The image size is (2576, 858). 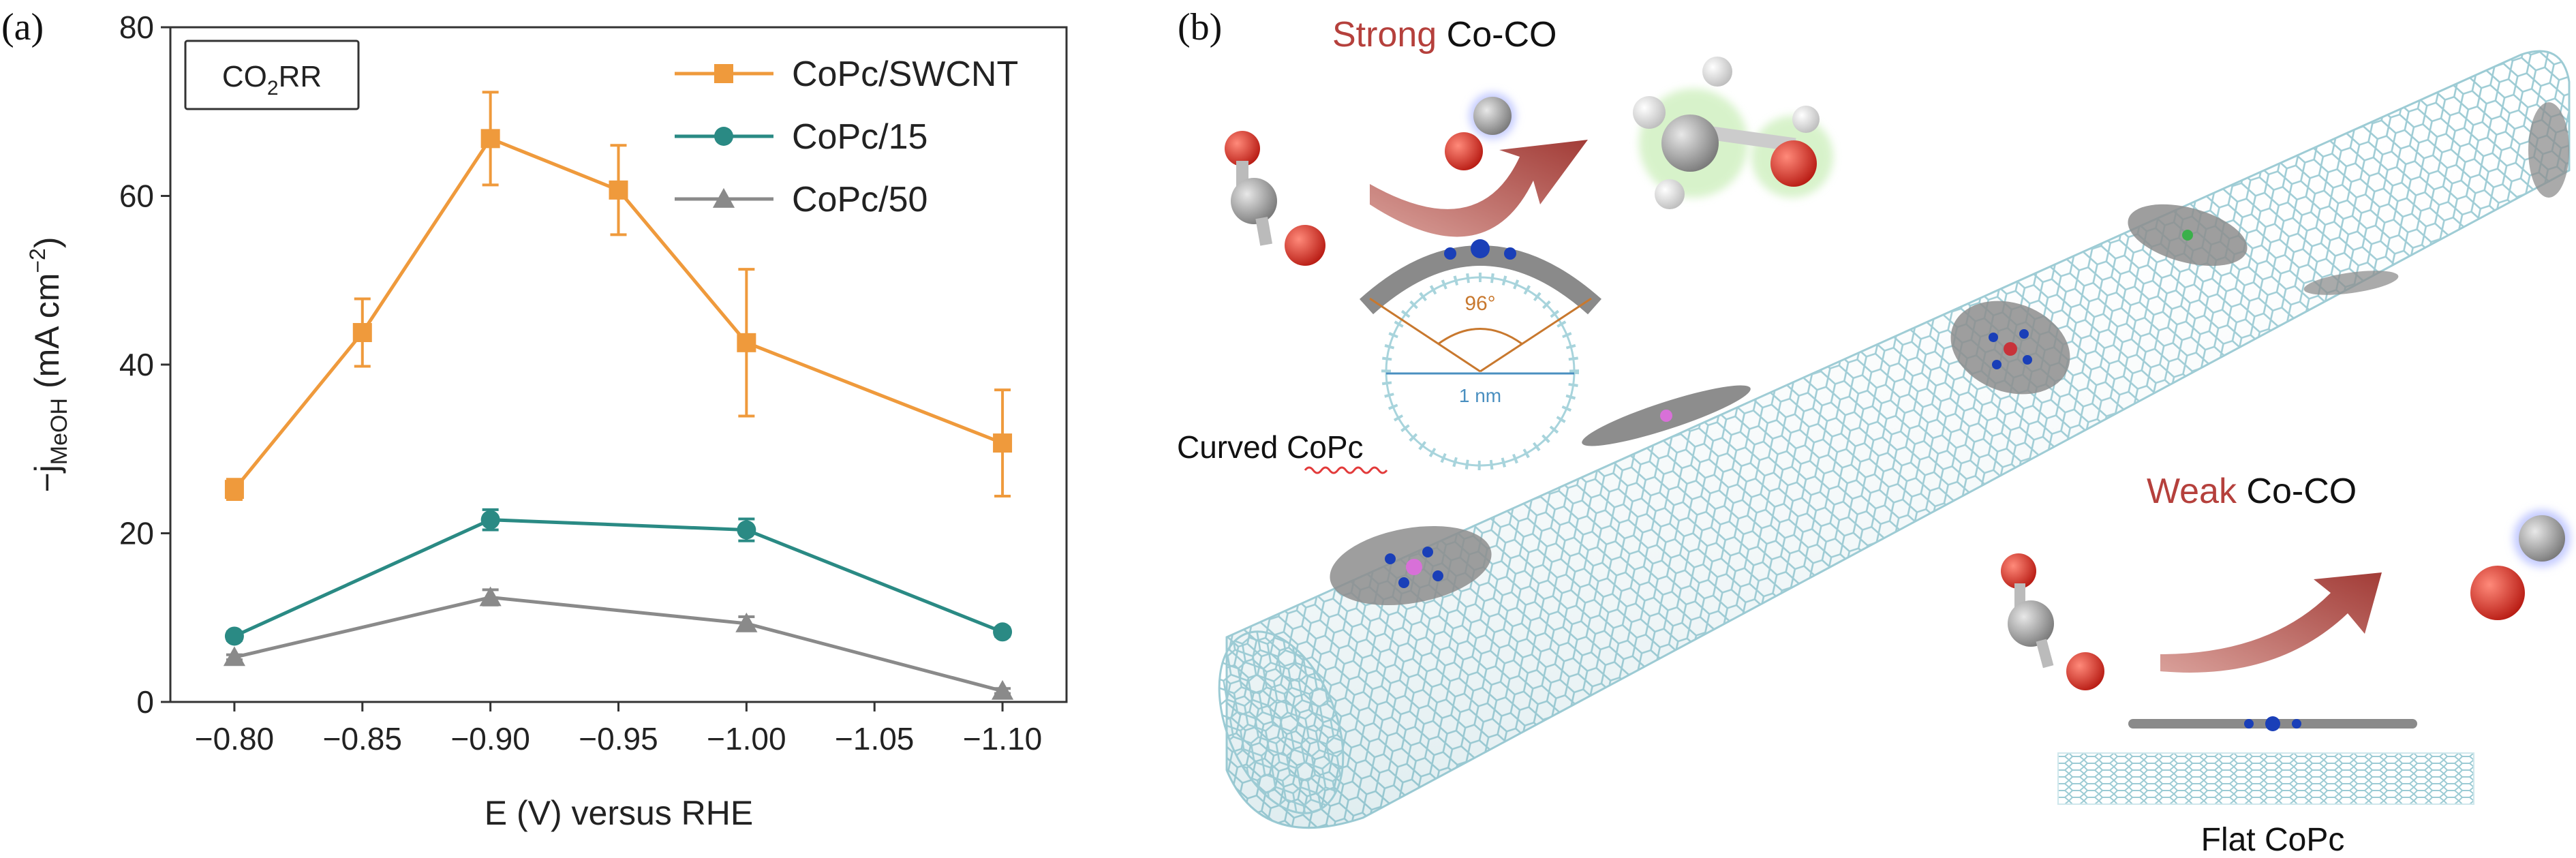 I want to click on flat-copc-caption: Flat CoPc, so click(x=2273, y=840).